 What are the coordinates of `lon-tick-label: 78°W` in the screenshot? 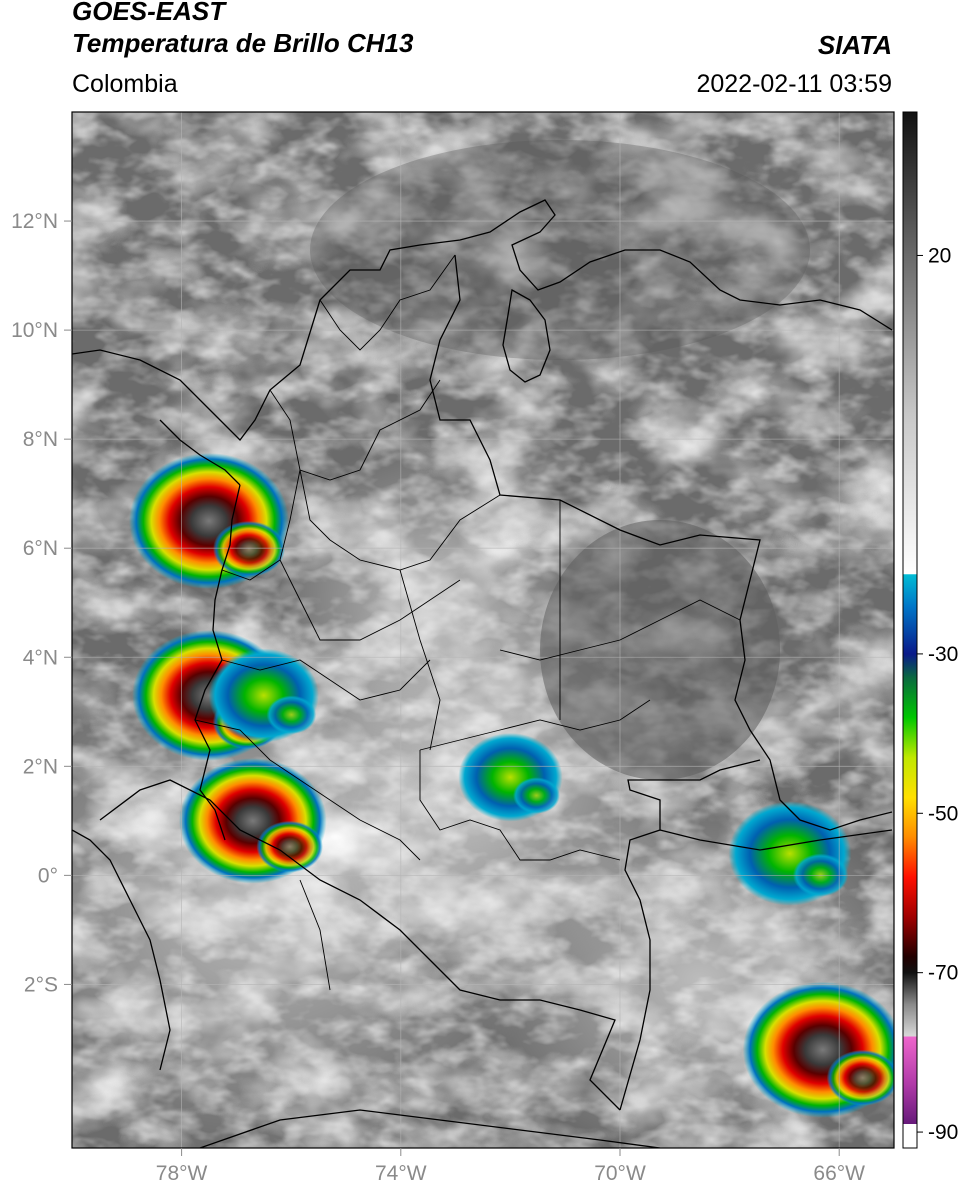 It's located at (182, 1173).